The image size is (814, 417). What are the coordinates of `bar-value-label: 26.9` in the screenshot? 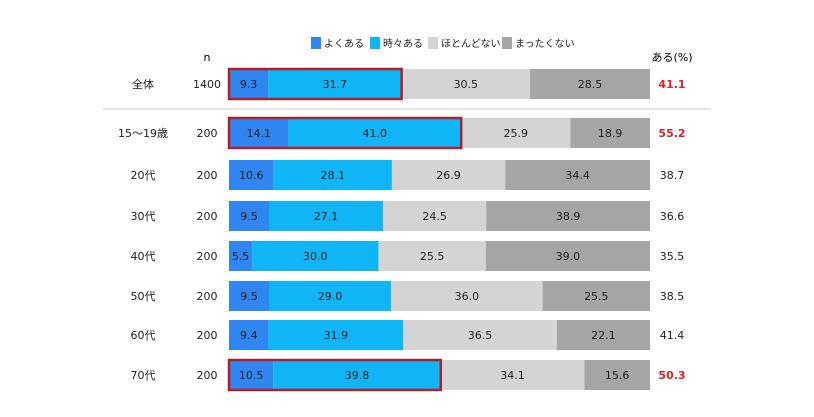 It's located at (448, 175).